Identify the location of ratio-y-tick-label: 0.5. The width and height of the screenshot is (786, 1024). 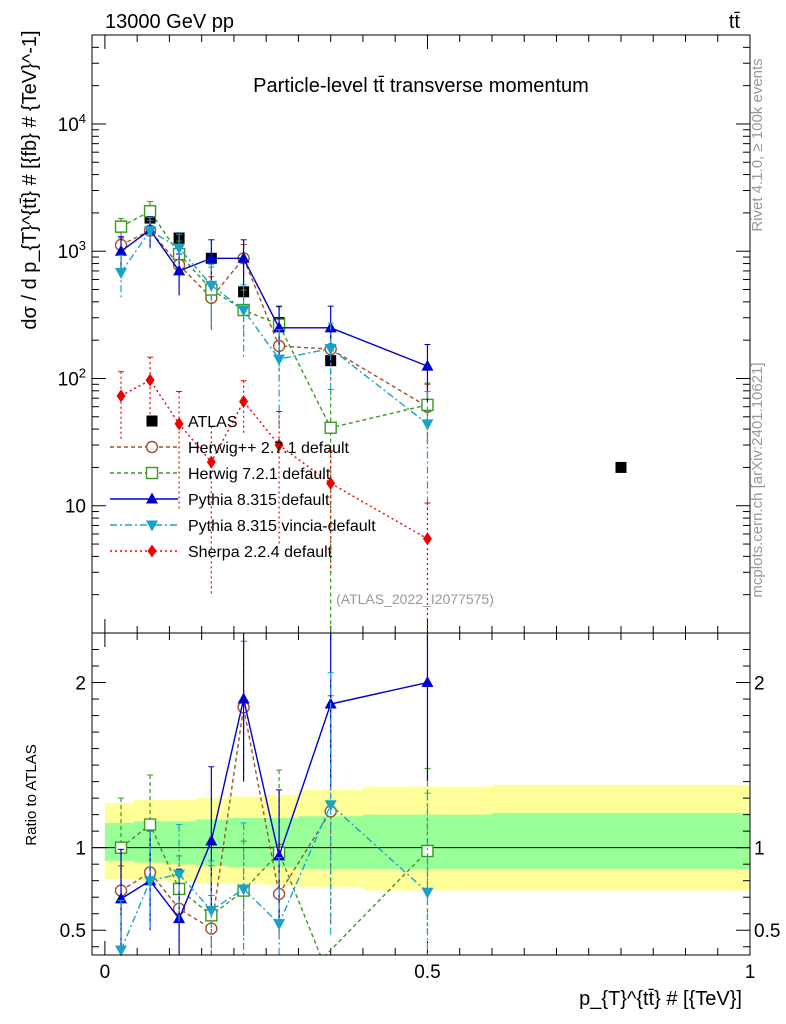
(73, 931).